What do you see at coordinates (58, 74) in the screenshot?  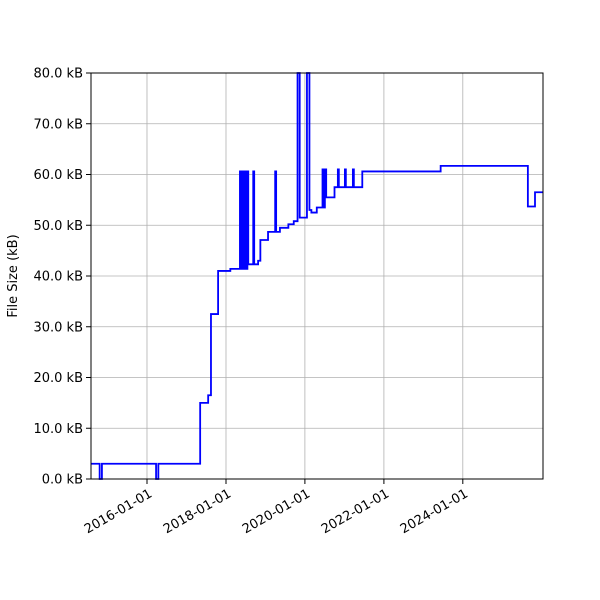 I see `y-tick-label: 80.0 kB` at bounding box center [58, 74].